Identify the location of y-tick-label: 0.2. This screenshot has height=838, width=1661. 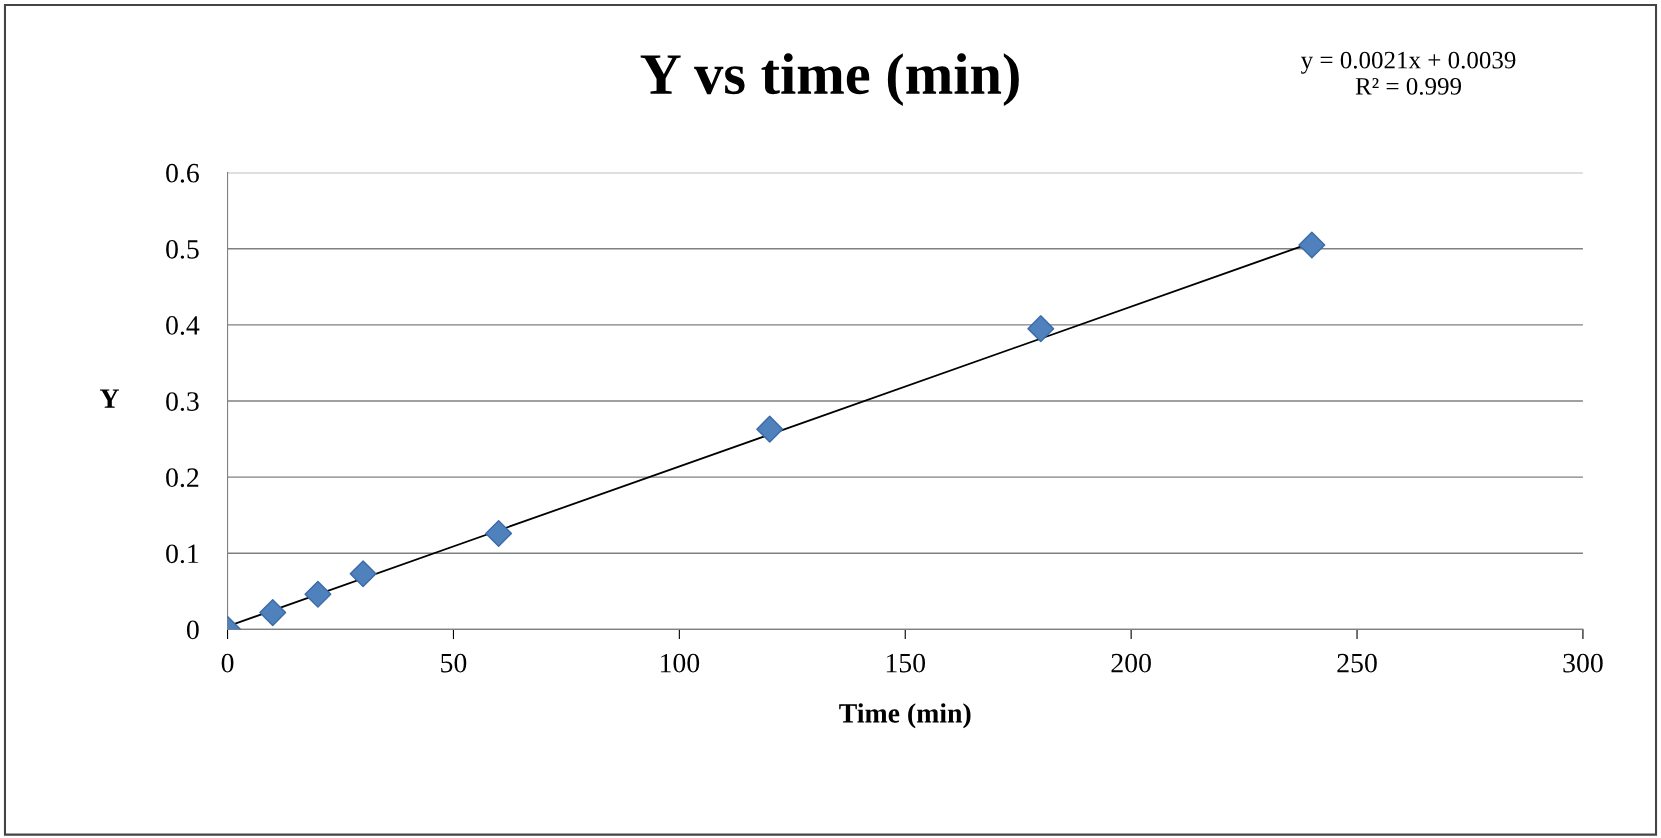
(182, 478).